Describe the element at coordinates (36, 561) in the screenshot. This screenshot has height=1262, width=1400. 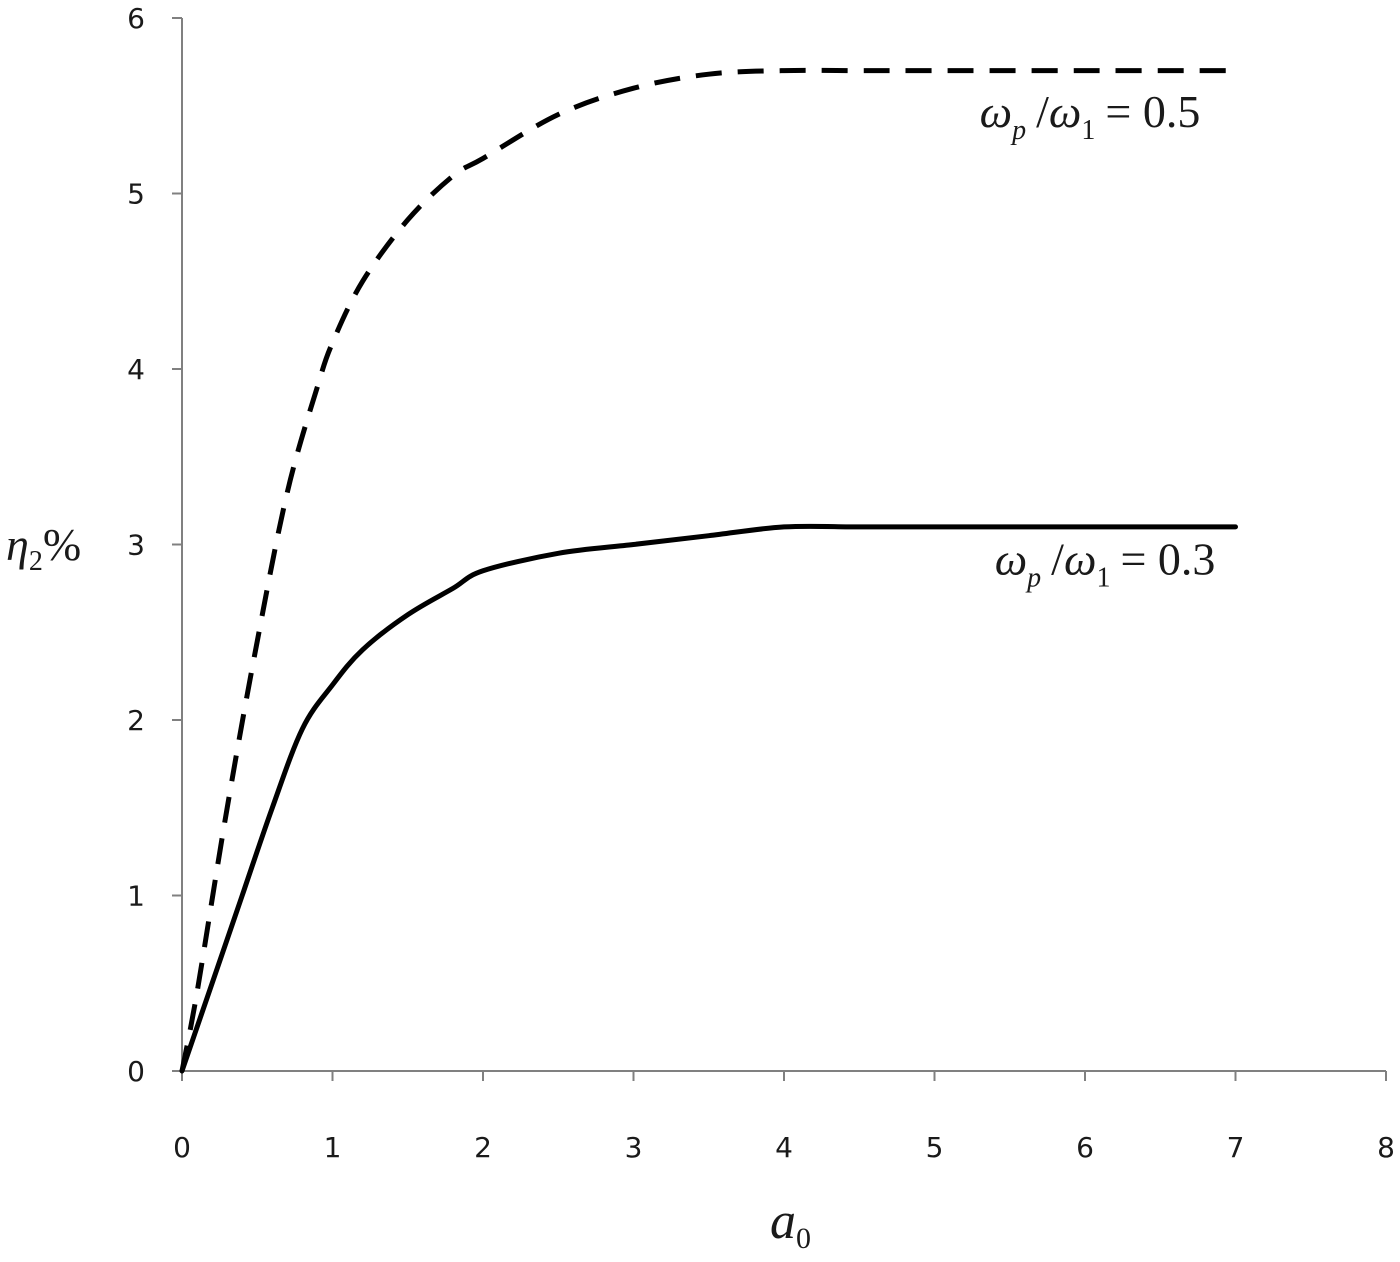
I see `y-axis-title-sub: 2` at that location.